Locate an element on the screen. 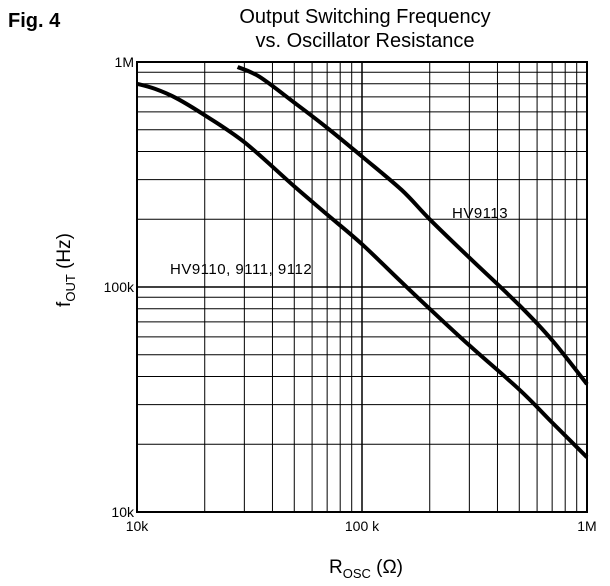 Image resolution: width=610 pixels, height=586 pixels. x-axis-label-sub: OSC is located at coordinates (357, 573).